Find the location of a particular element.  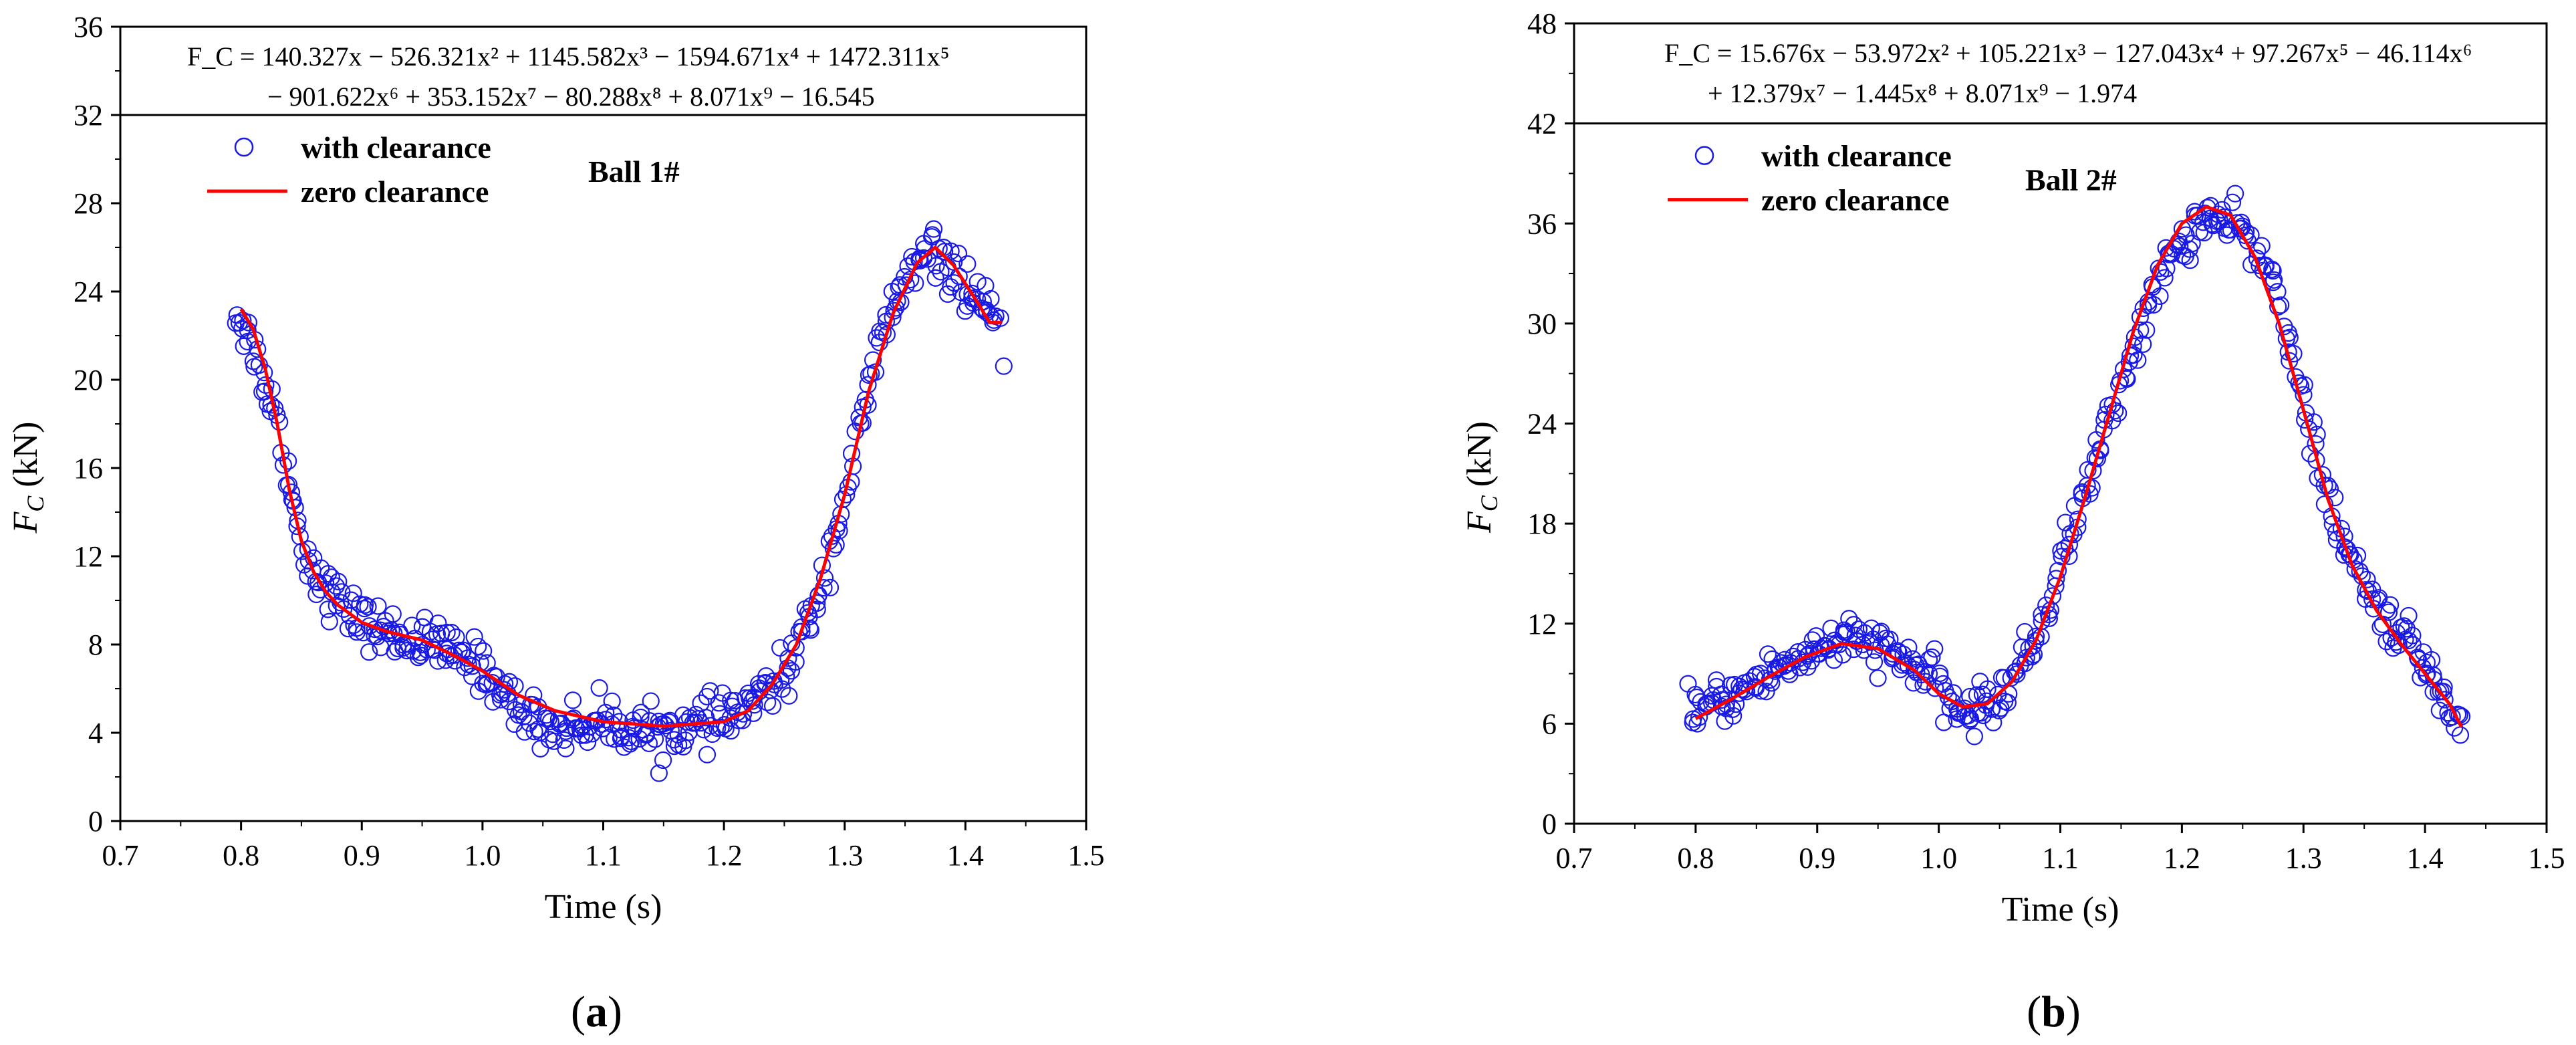

panel-label-letter: a is located at coordinates (597, 1012).